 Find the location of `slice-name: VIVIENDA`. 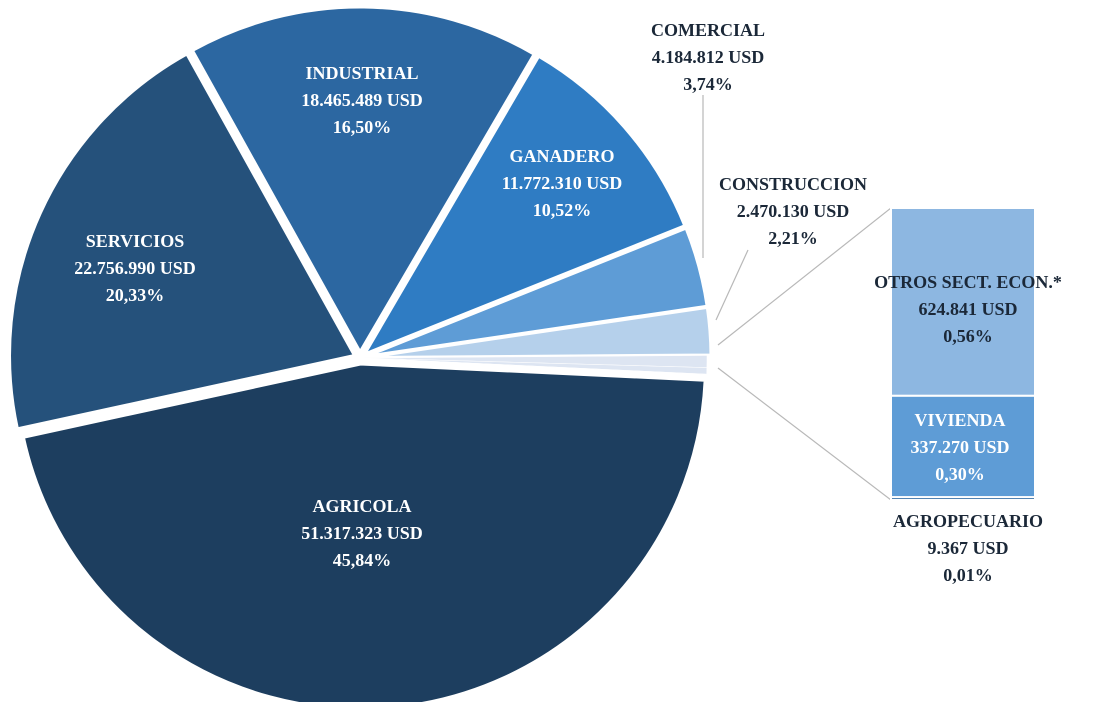

slice-name: VIVIENDA is located at coordinates (959, 420).